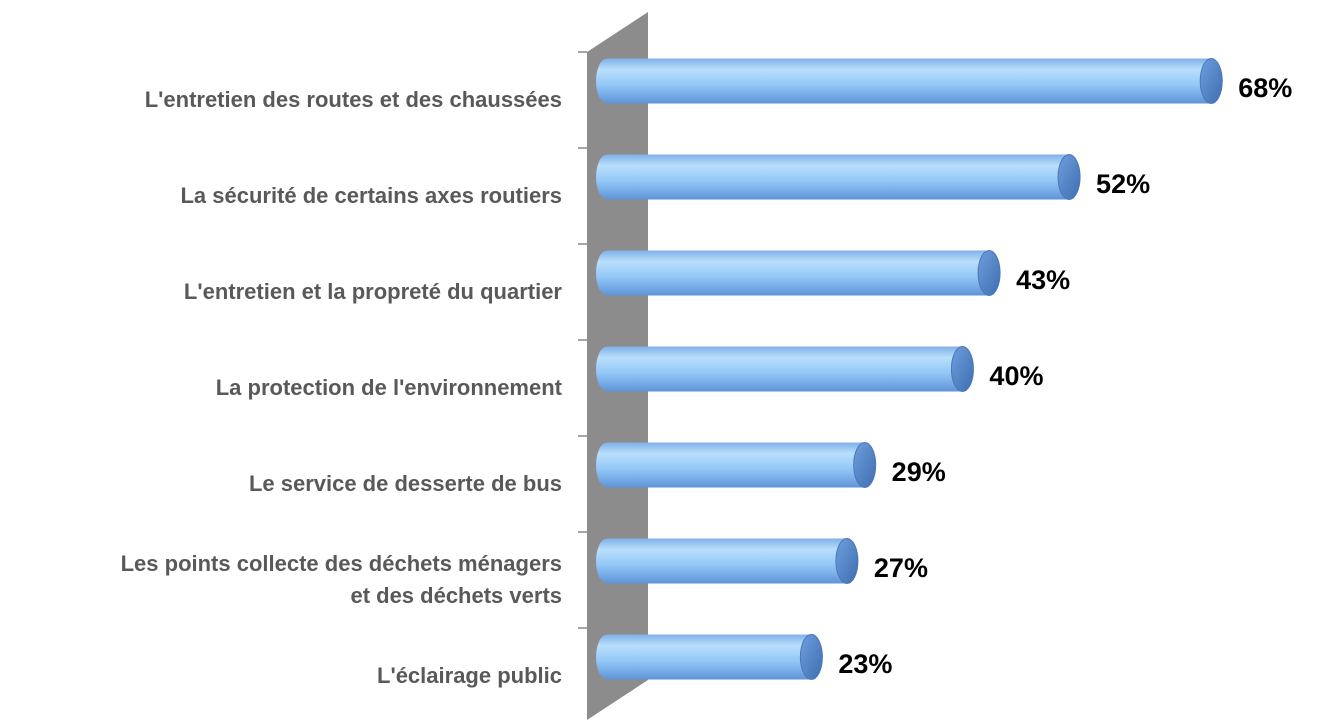 The width and height of the screenshot is (1323, 720). Describe the element at coordinates (919, 472) in the screenshot. I see `value-label: 29%` at that location.